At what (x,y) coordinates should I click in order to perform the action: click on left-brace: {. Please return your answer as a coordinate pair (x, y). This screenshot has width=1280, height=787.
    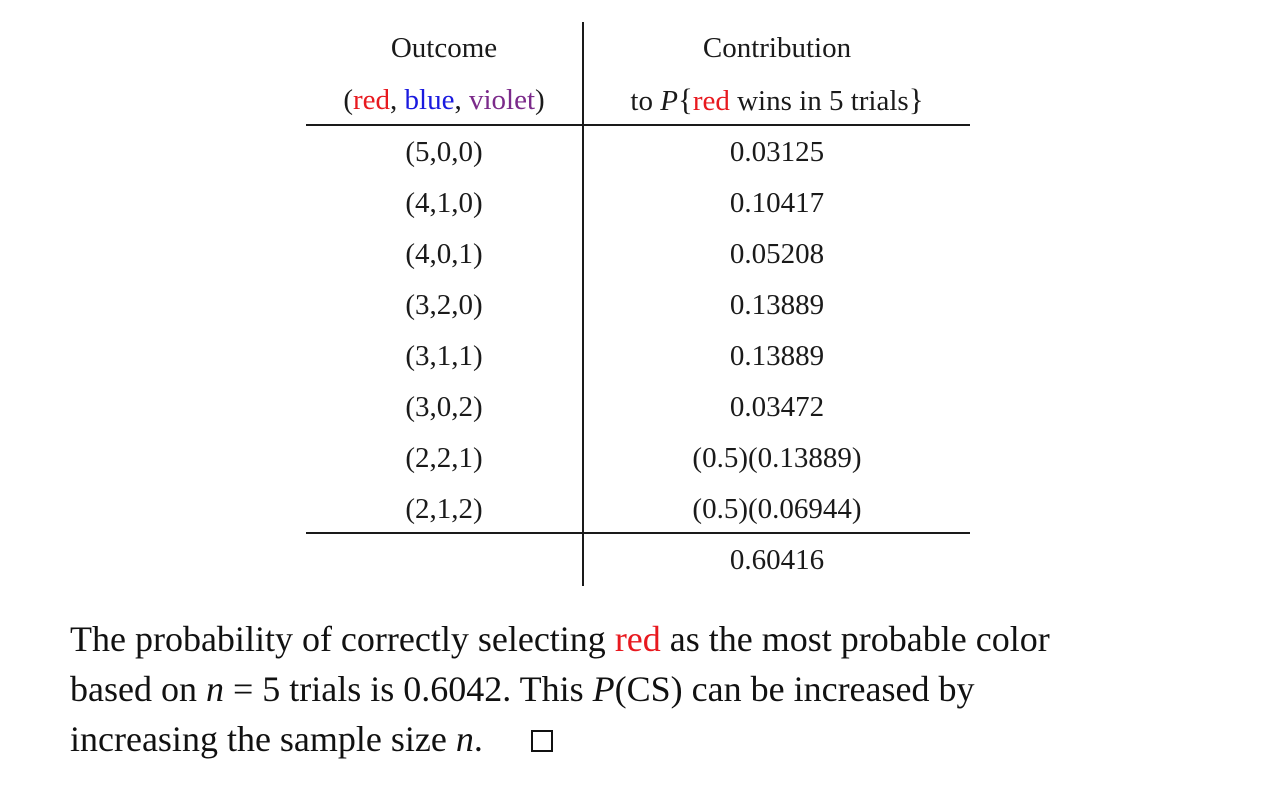
    Looking at the image, I should click on (685, 99).